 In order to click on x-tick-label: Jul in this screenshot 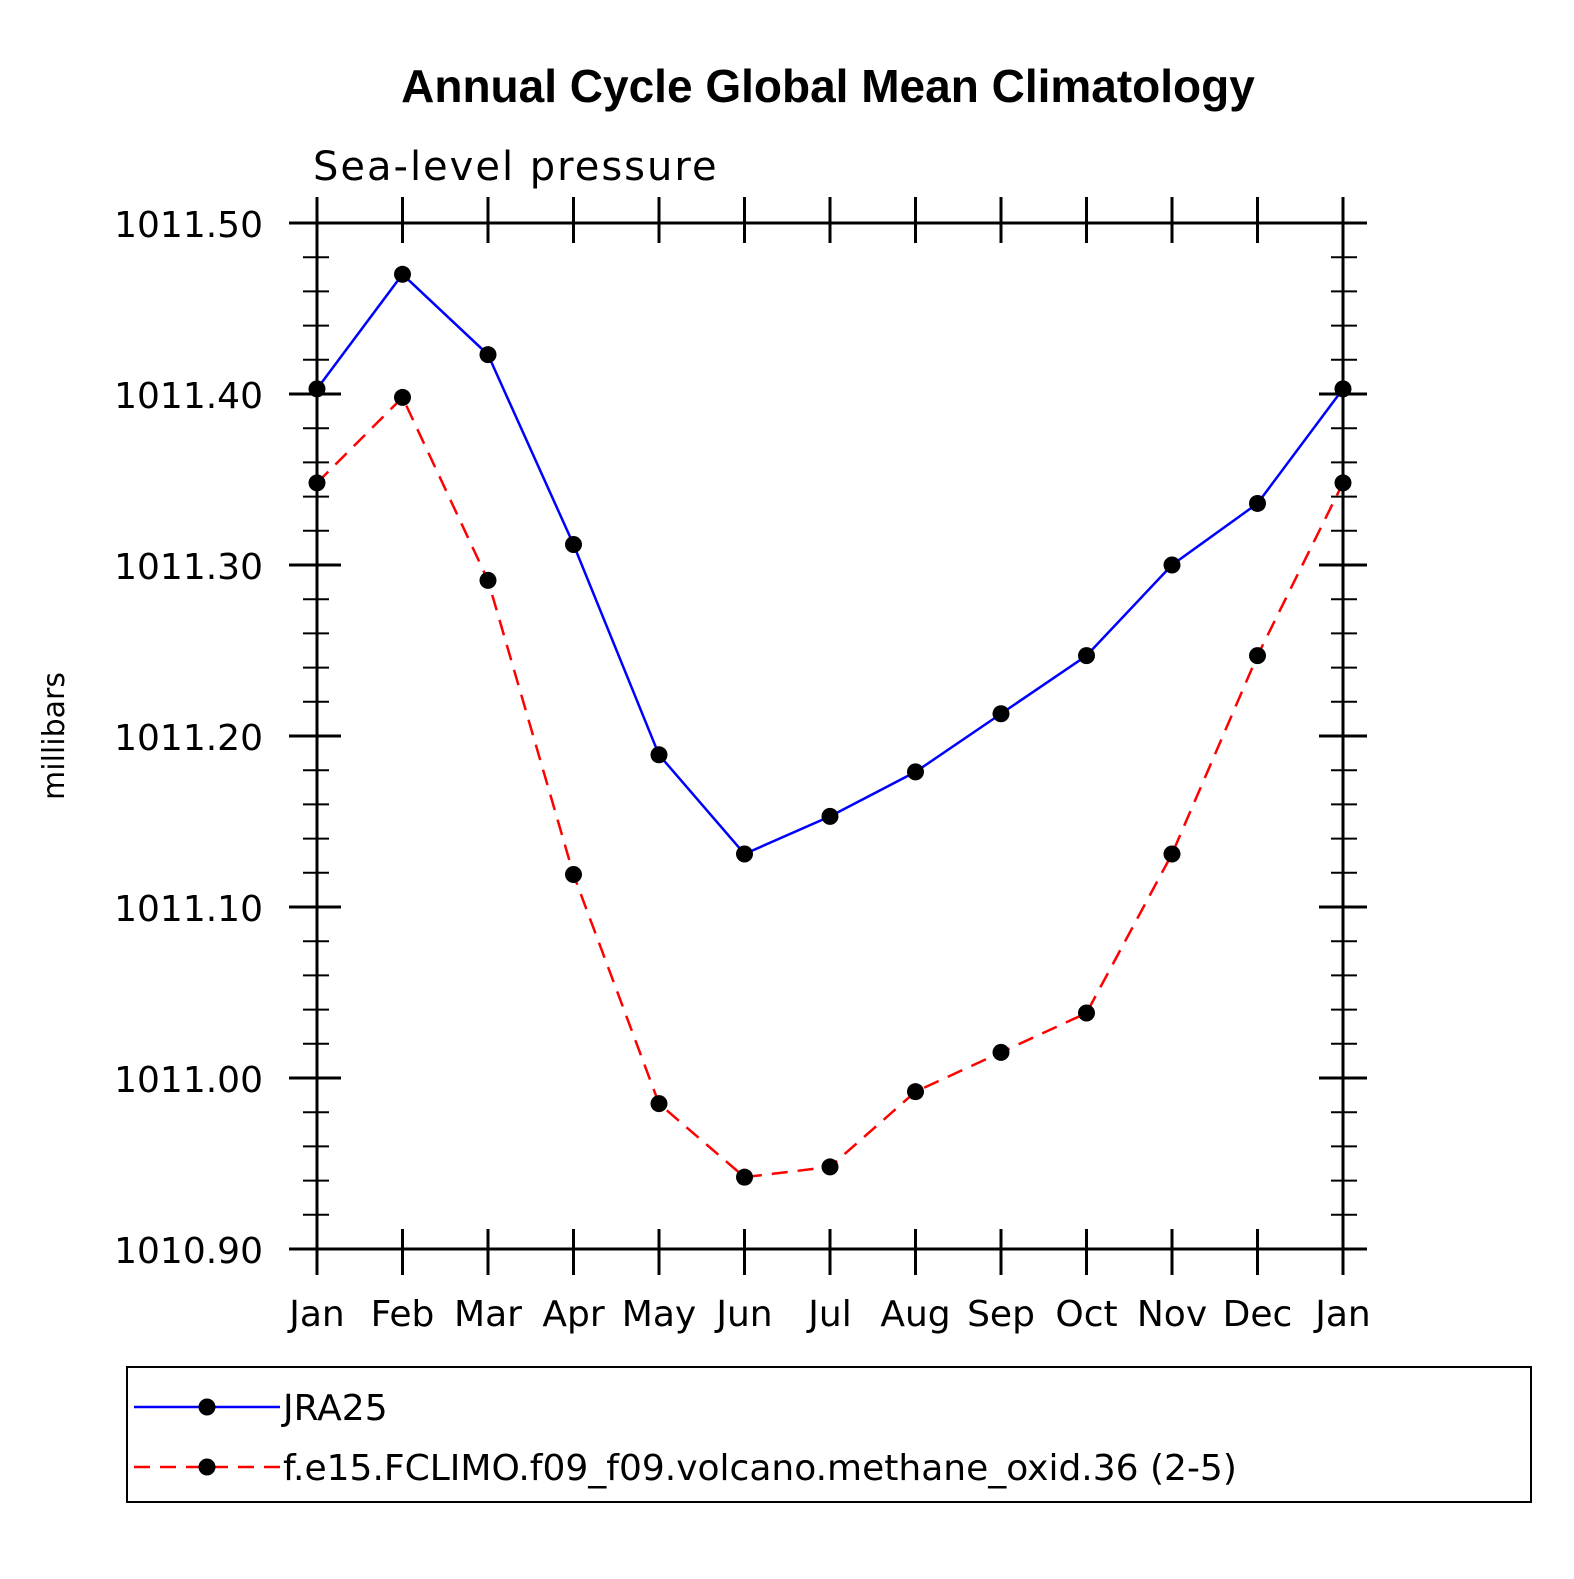, I will do `click(828, 1314)`.